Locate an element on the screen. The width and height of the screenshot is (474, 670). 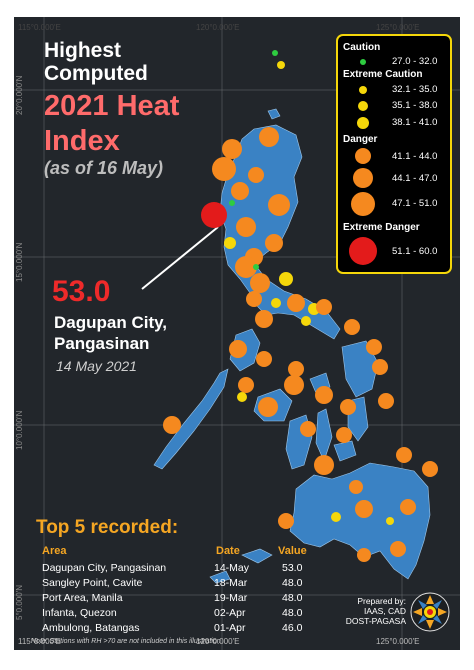
tick-left-5: 5°0.000'N is located at coordinates (19, 602).